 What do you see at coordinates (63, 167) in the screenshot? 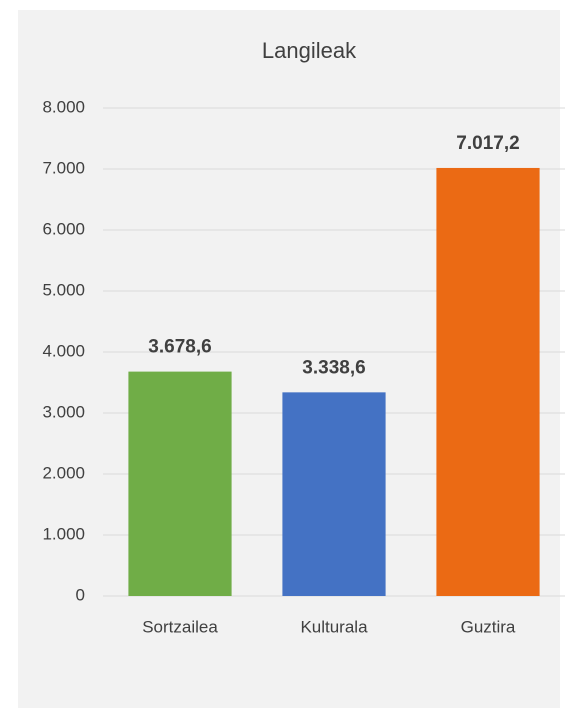
I see `y-tick-label: 7.000` at bounding box center [63, 167].